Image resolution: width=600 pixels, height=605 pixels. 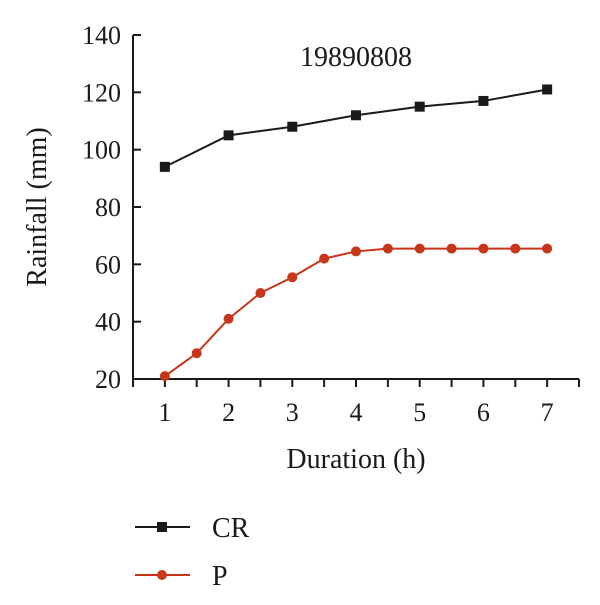 I want to click on y-tick-label: 80, so click(x=108, y=207).